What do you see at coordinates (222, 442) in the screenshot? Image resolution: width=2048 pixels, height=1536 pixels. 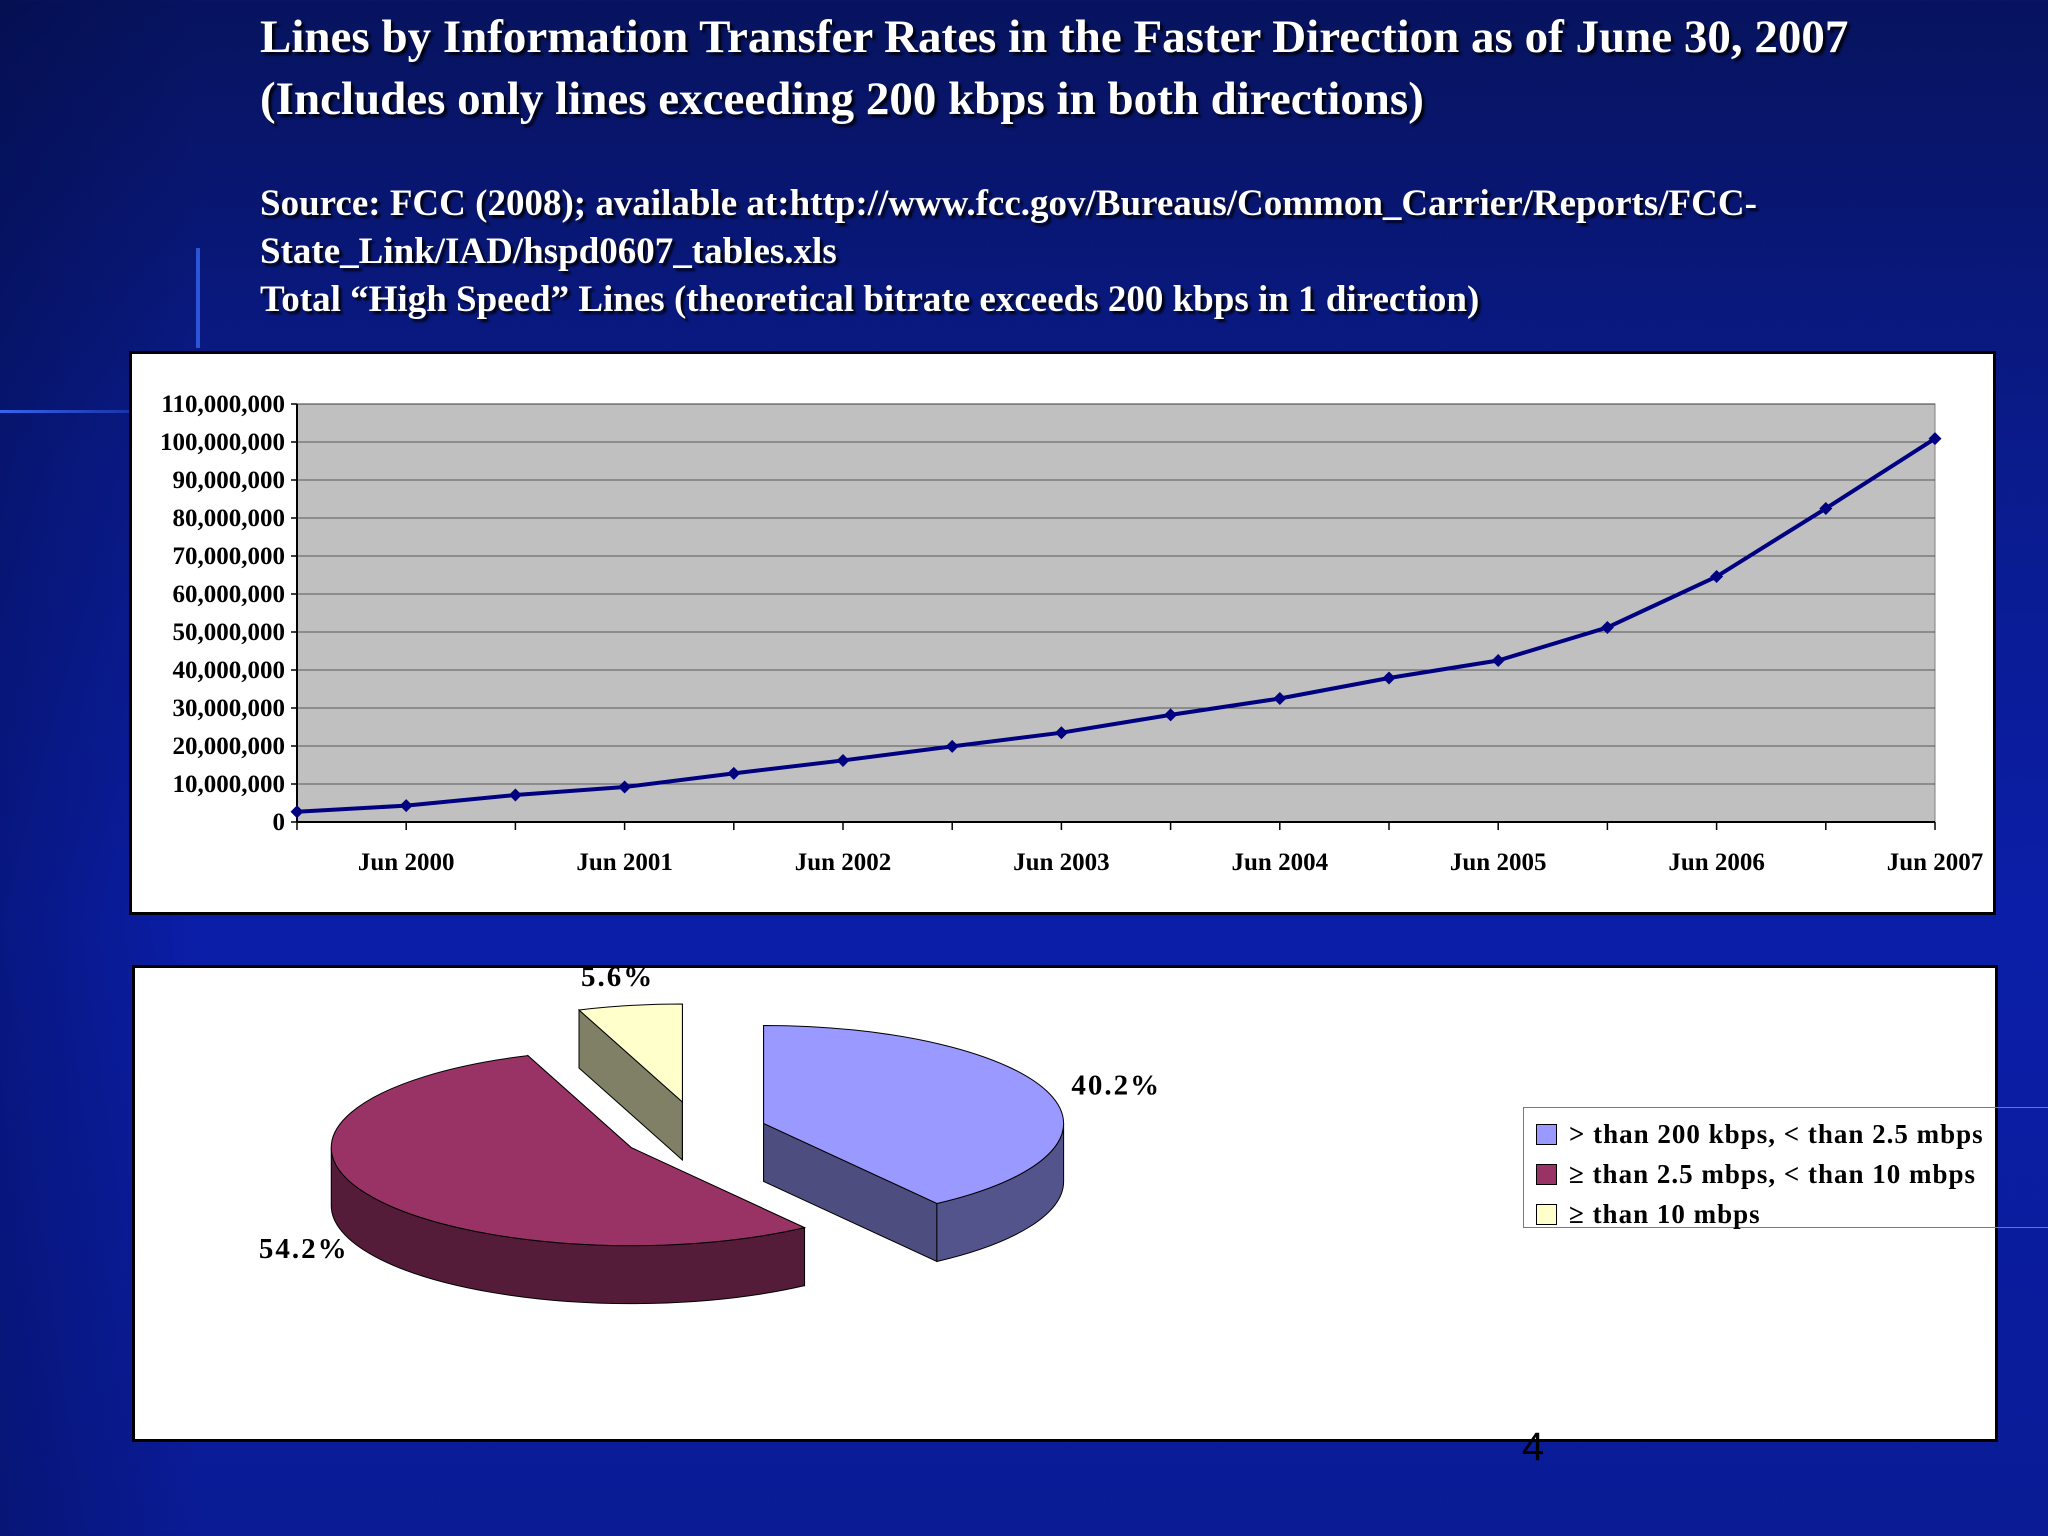 I see `y-tick-label: 100,000,000` at bounding box center [222, 442].